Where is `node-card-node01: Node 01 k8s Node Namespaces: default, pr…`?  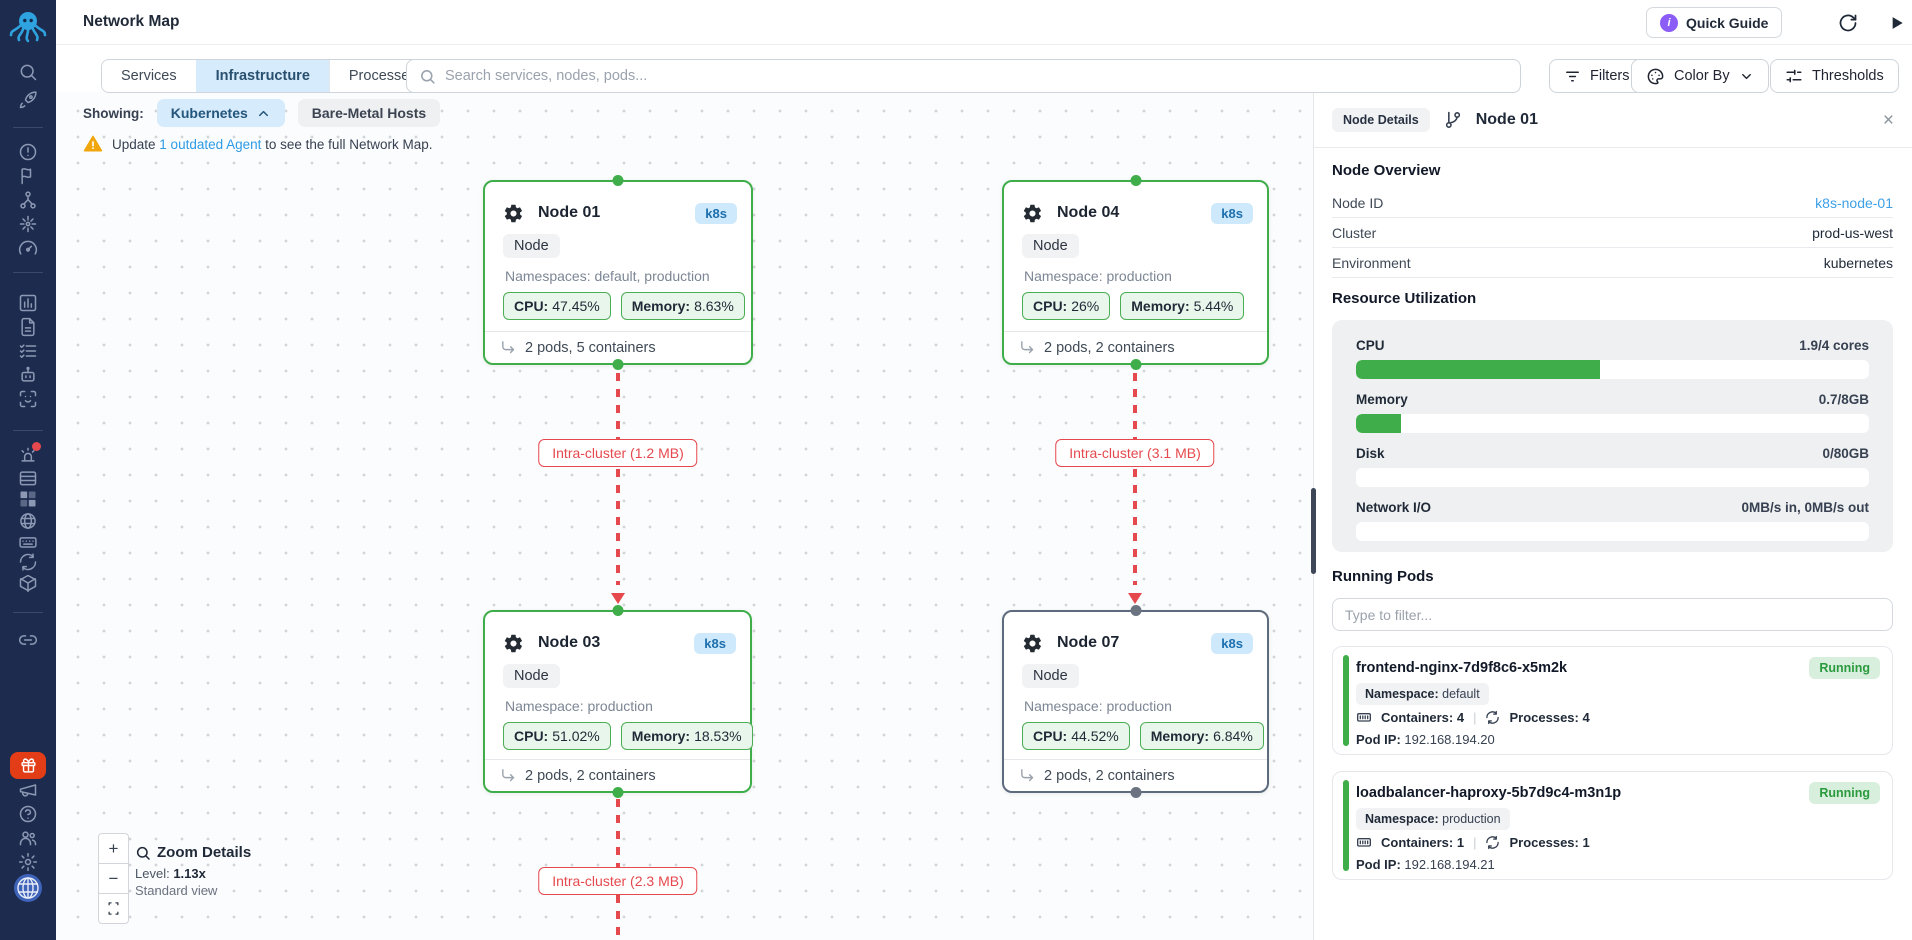
node-card-node01: Node 01 k8s Node Namespaces: default, pr… is located at coordinates (618, 272).